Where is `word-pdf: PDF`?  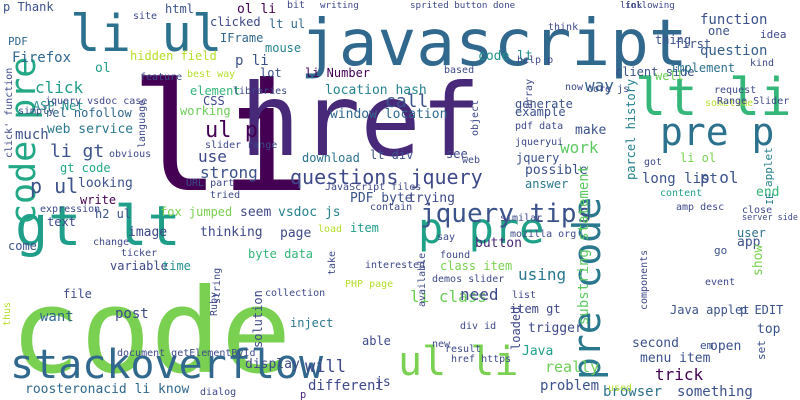 word-pdf: PDF is located at coordinates (18, 41).